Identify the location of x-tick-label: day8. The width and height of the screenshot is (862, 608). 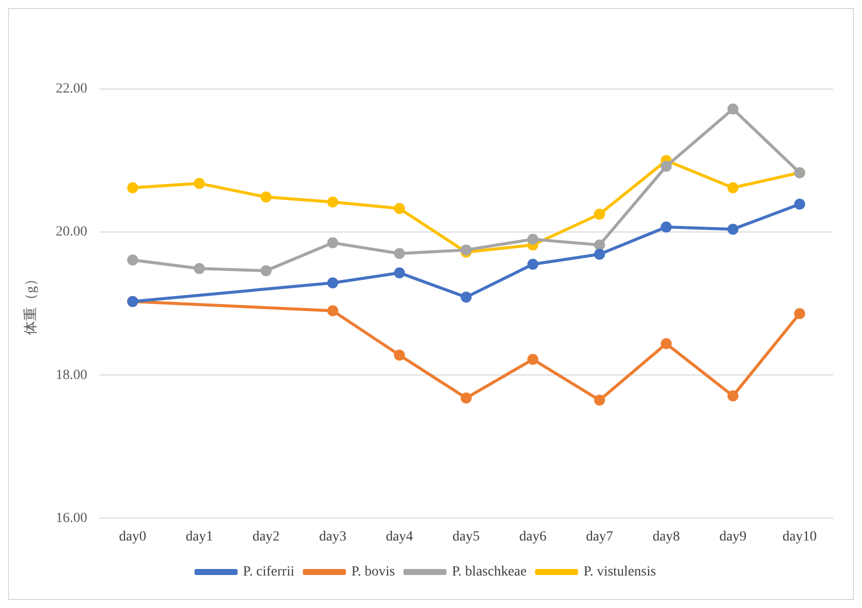
(666, 536).